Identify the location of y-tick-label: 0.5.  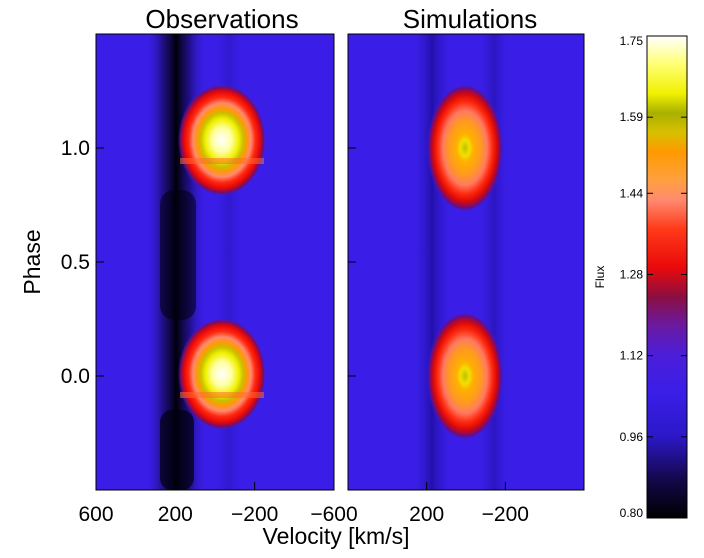
(75, 262).